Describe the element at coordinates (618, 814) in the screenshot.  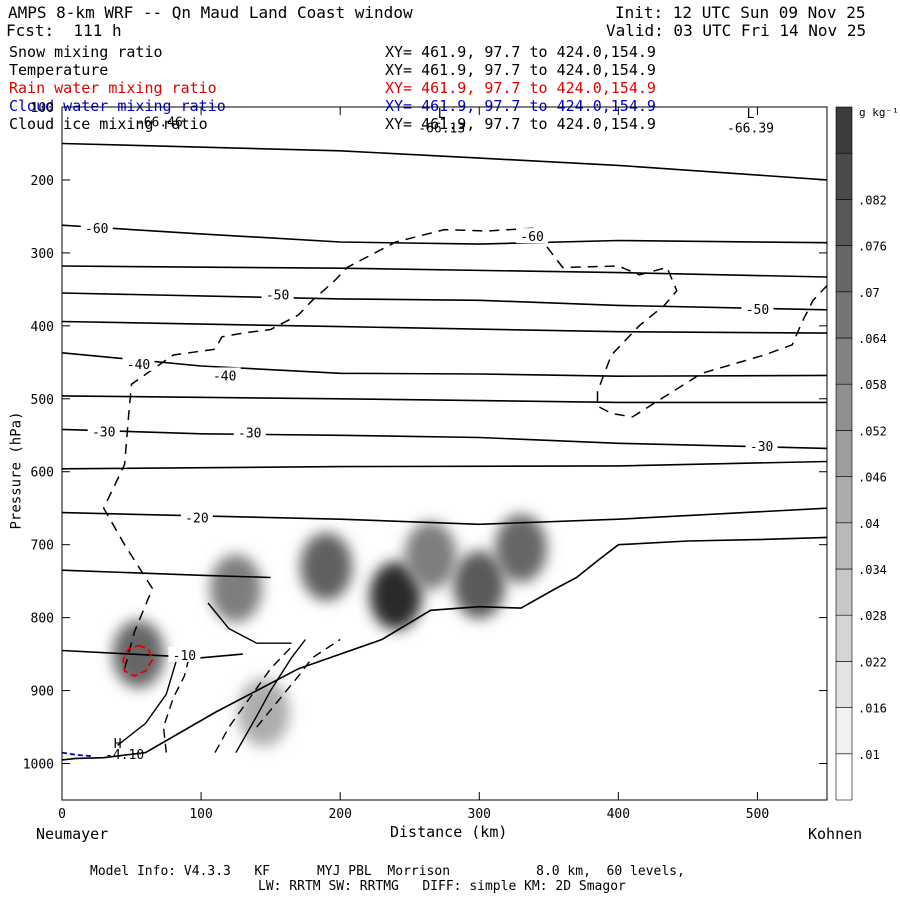
I see `x-tick-label-400: 400` at that location.